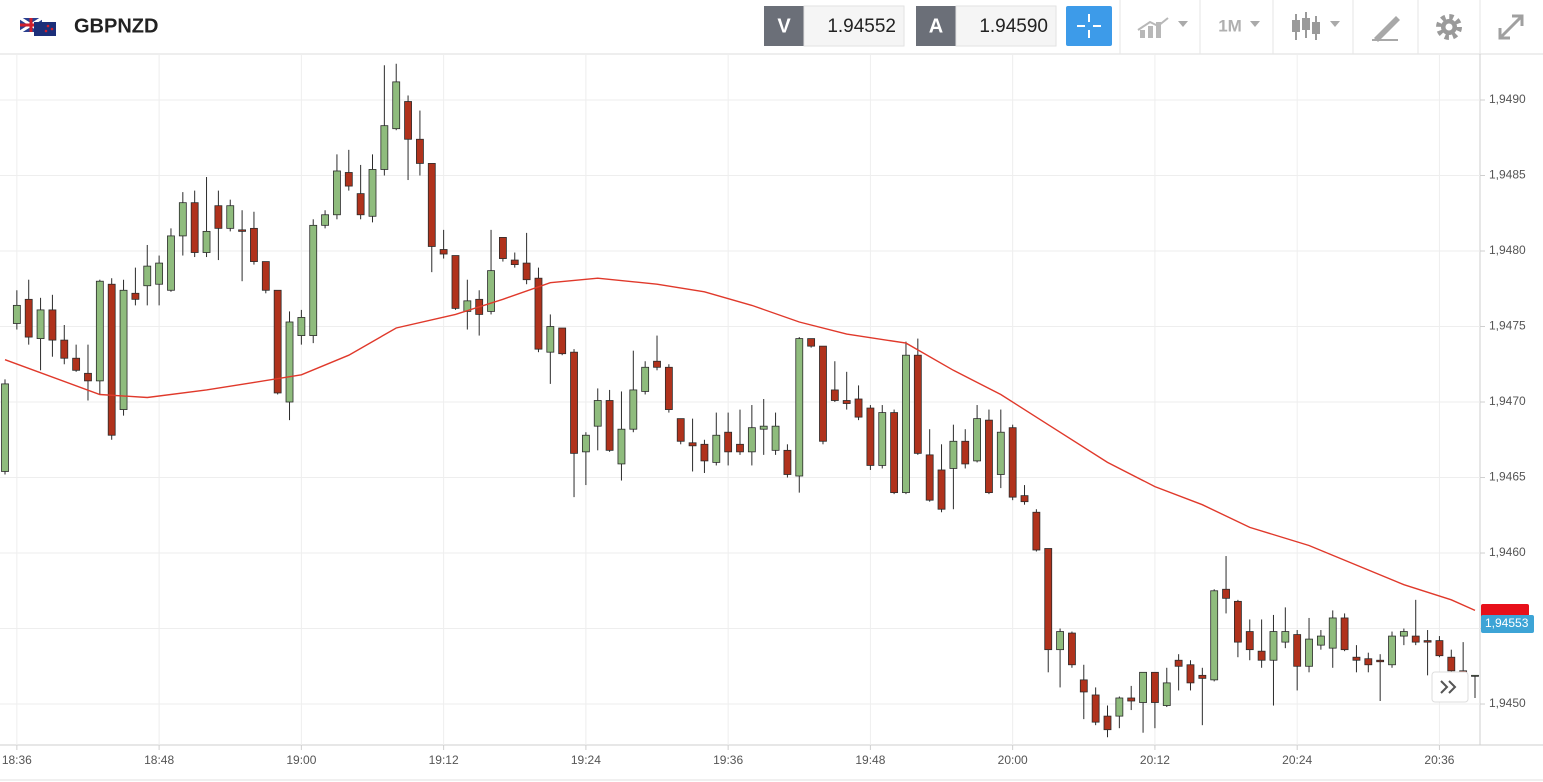 This screenshot has width=1543, height=782. What do you see at coordinates (1449, 27) in the screenshot?
I see `settings-button` at bounding box center [1449, 27].